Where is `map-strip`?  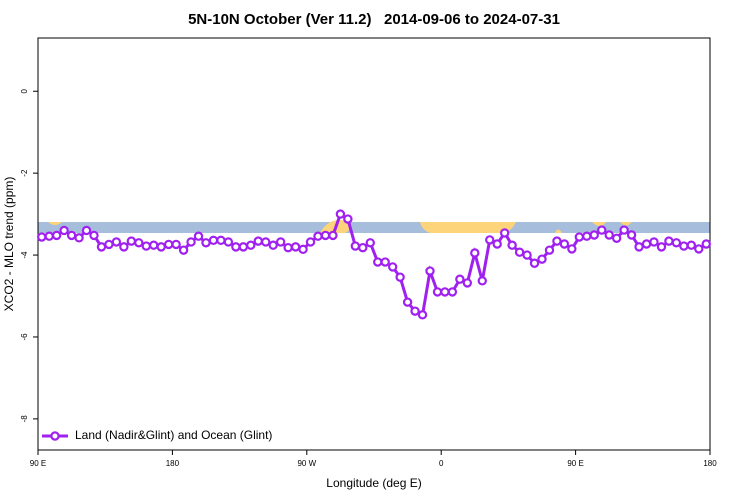
map-strip is located at coordinates (374, 226).